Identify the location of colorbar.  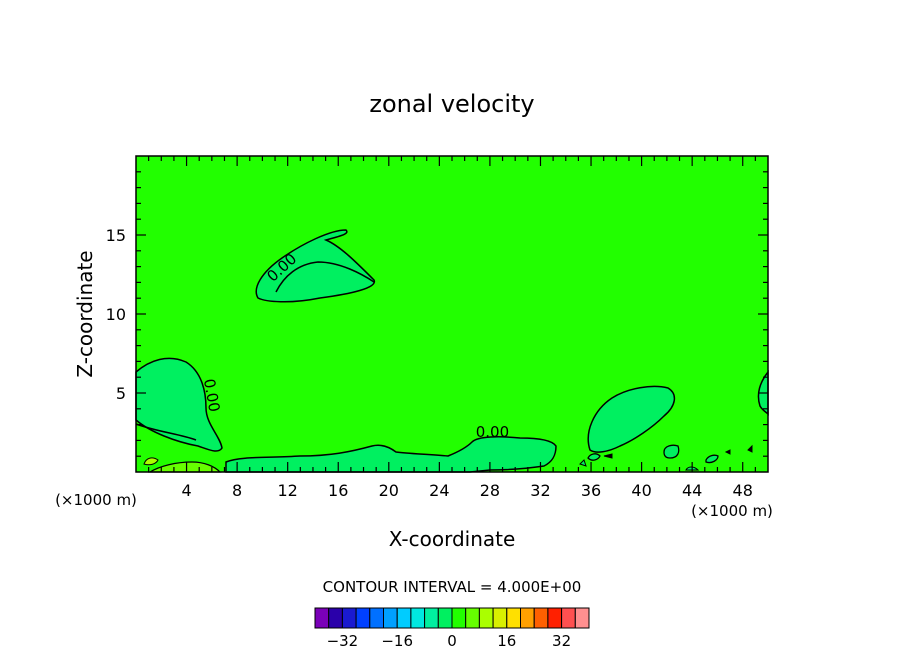
(452, 618).